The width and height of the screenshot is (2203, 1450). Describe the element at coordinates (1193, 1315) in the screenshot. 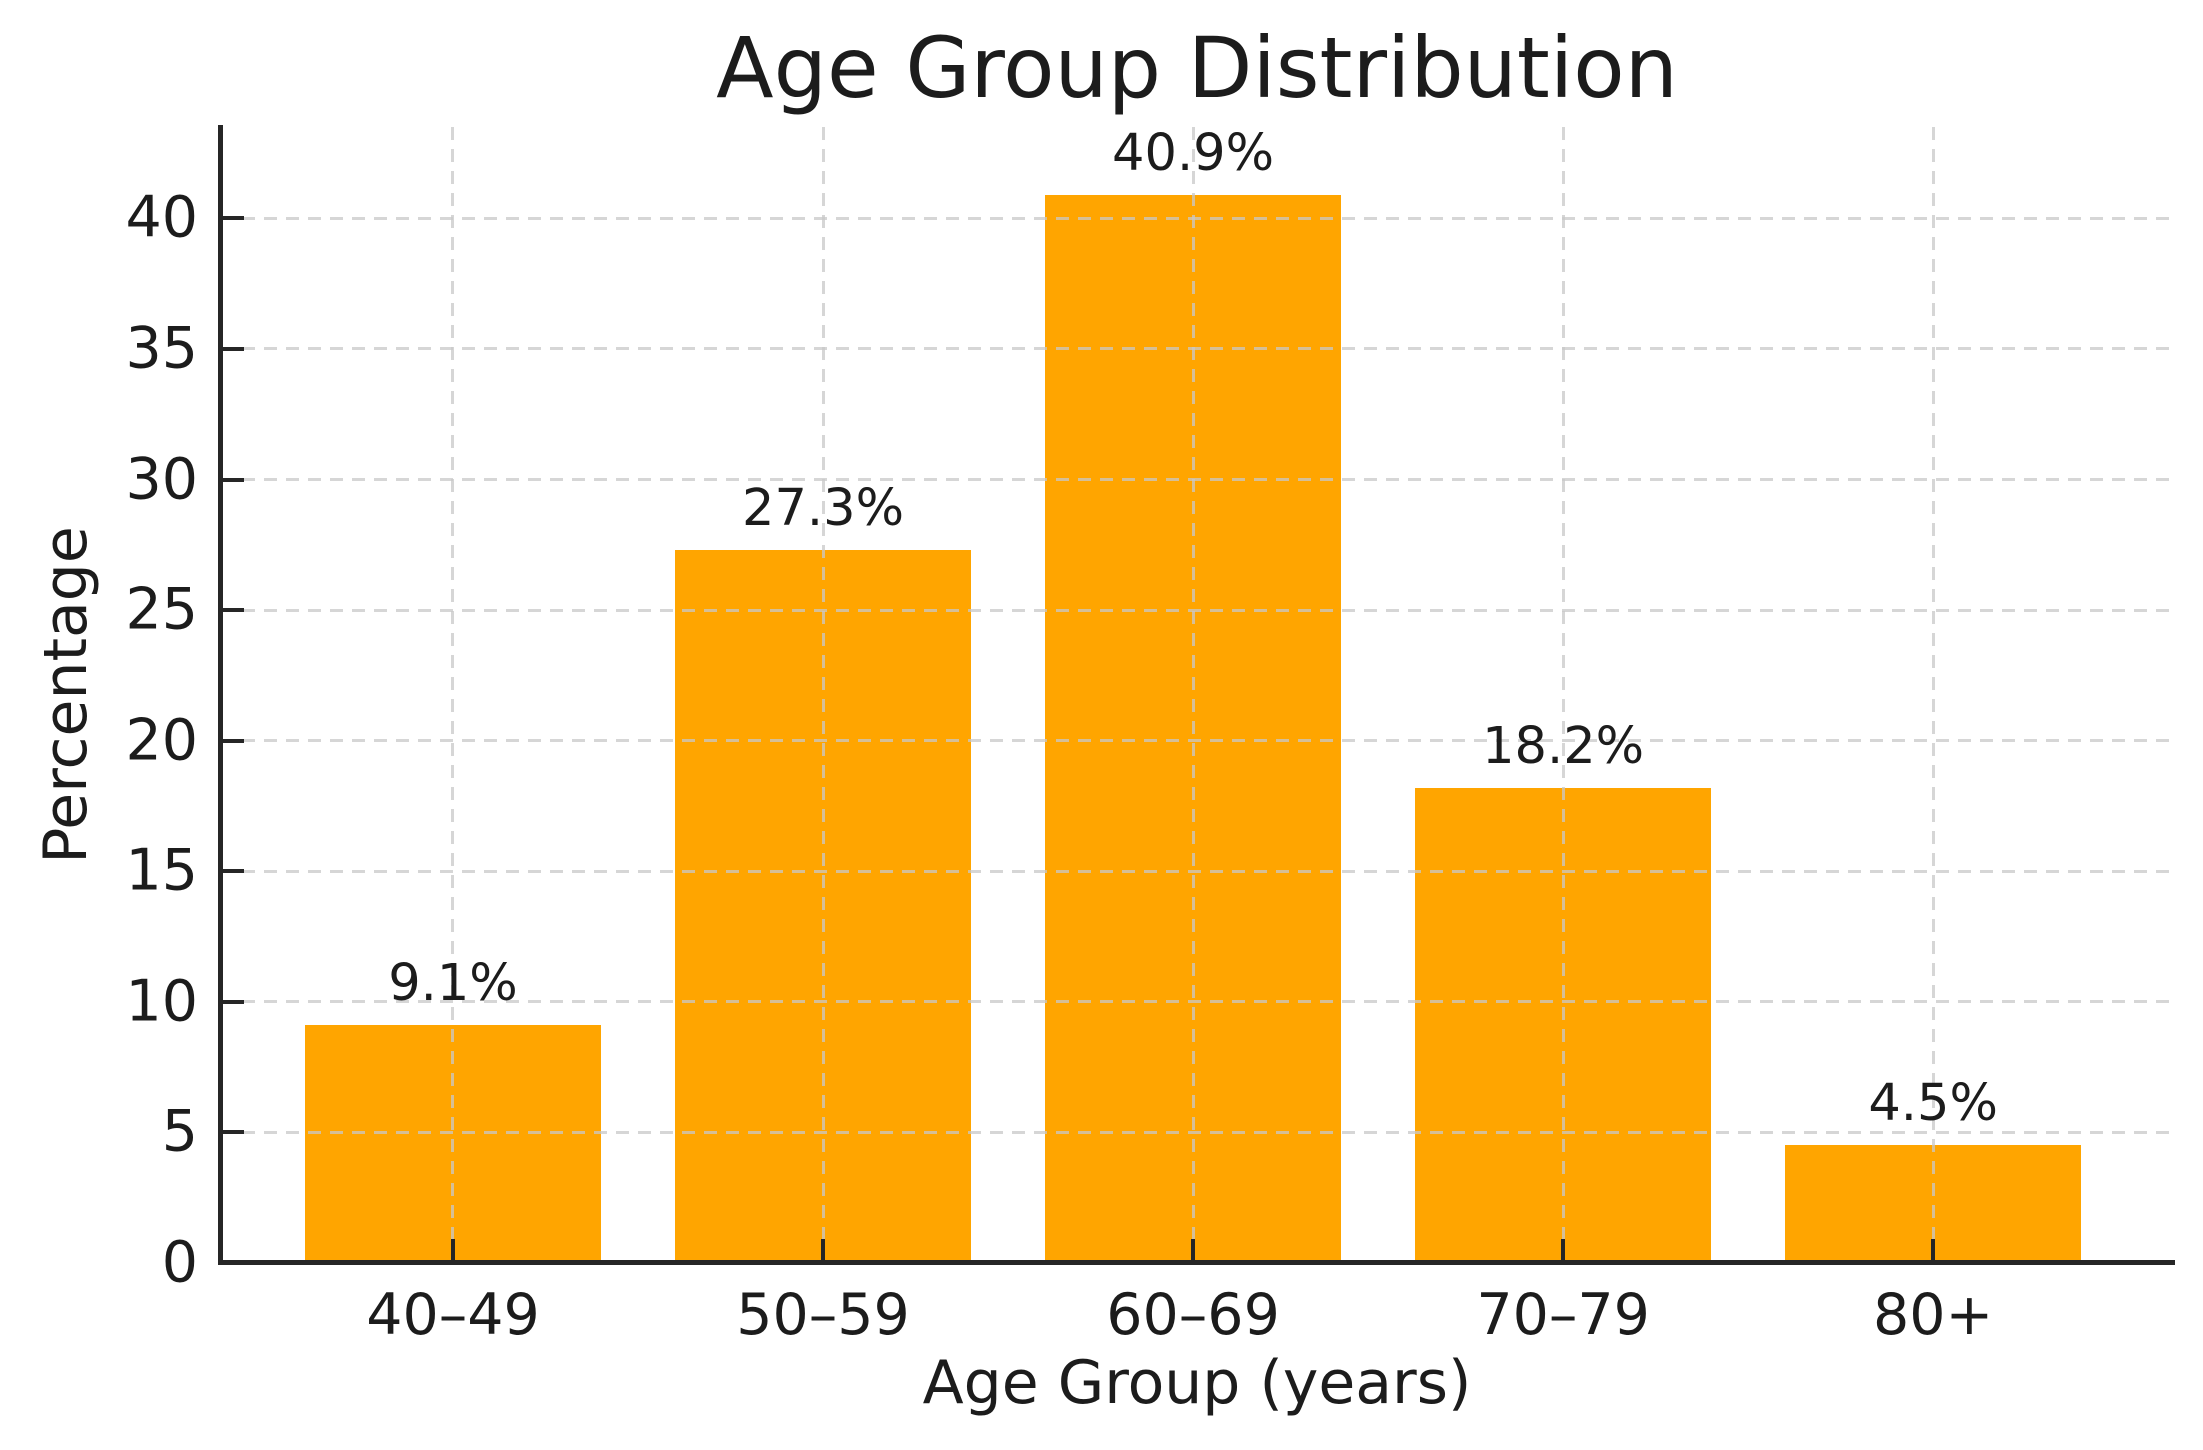

I see `x-tick-label: 60–69` at that location.